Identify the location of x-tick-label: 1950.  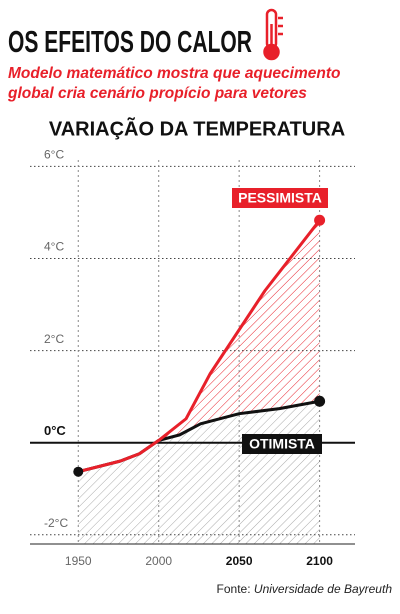
(78, 561).